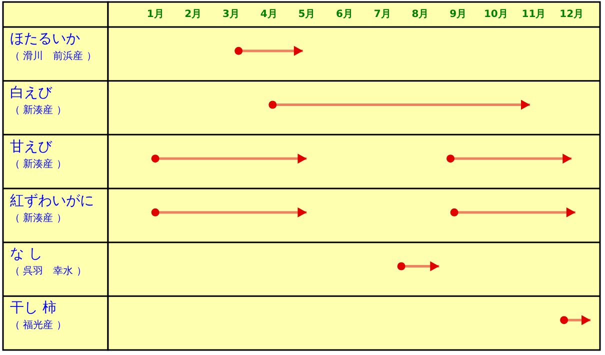 This screenshot has height=355, width=605. I want to click on x-tick-label: 1月, so click(155, 14).